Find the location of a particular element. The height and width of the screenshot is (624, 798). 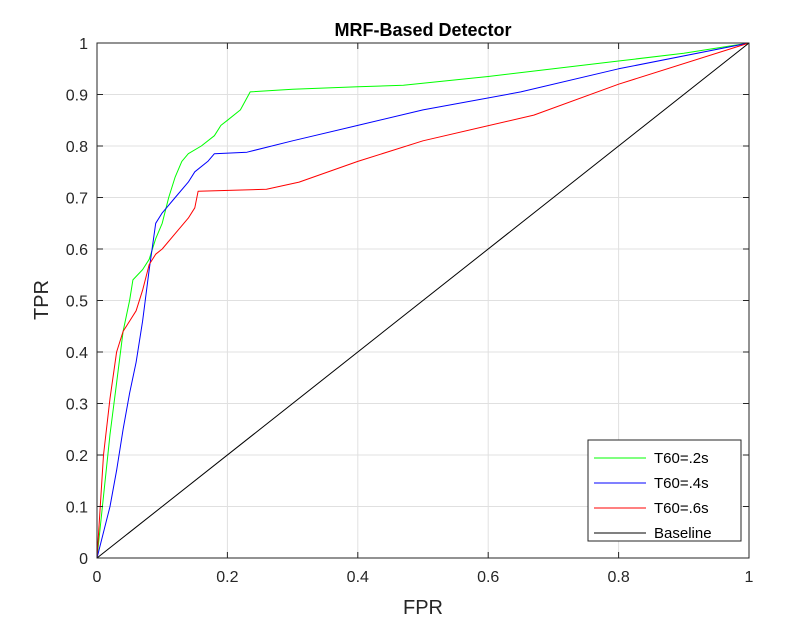

legend-entry-label: T60=.6s is located at coordinates (681, 508).